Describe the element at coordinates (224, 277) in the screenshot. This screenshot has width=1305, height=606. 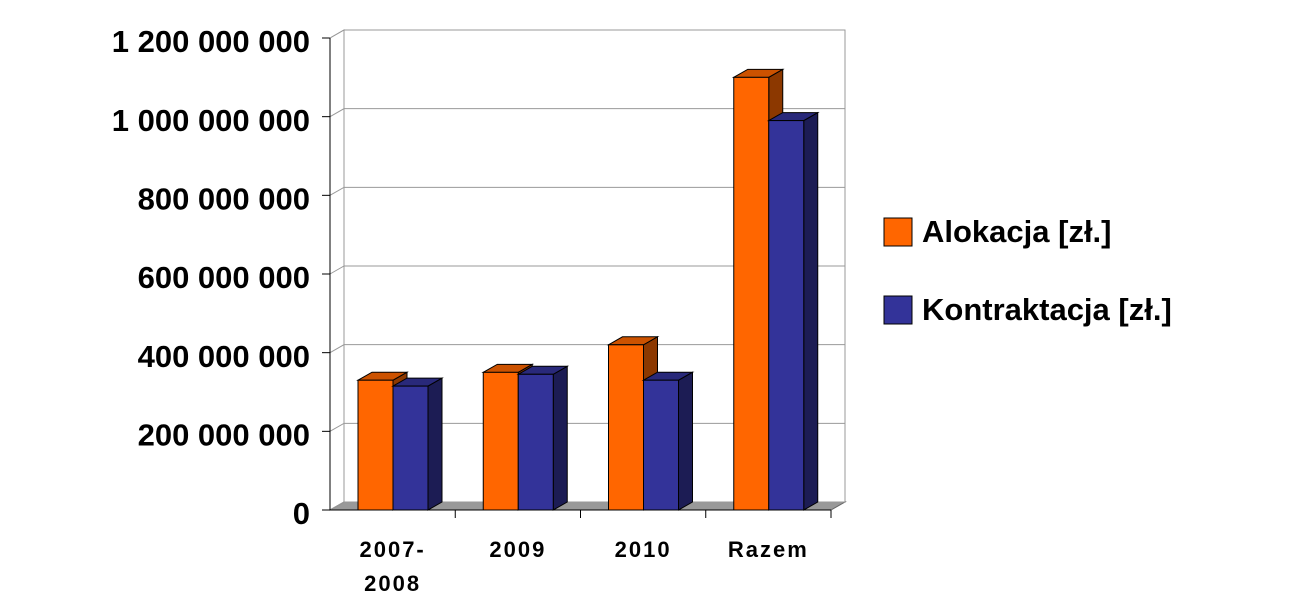
I see `y-tick-label: 600 000 000` at that location.